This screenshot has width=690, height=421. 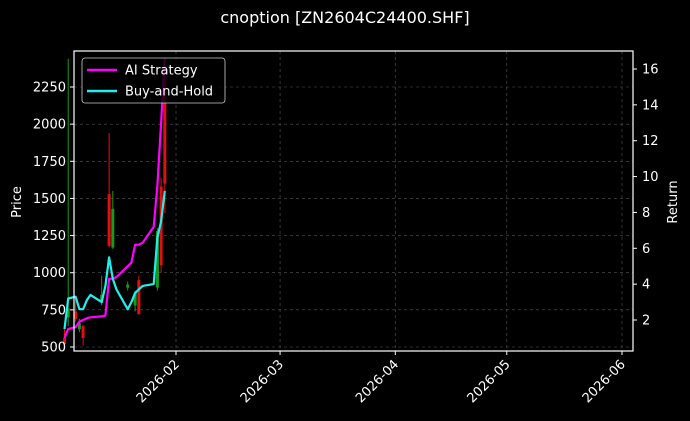 What do you see at coordinates (646, 213) in the screenshot?
I see `return-tick-label: 8` at bounding box center [646, 213].